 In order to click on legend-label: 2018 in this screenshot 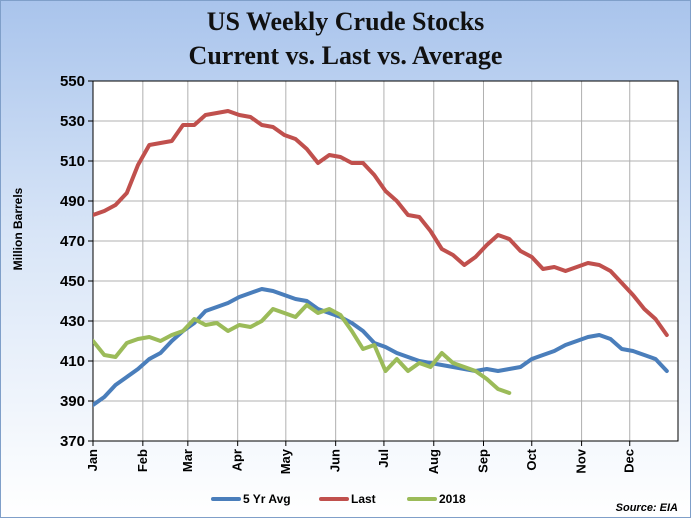, I will do `click(452, 499)`.